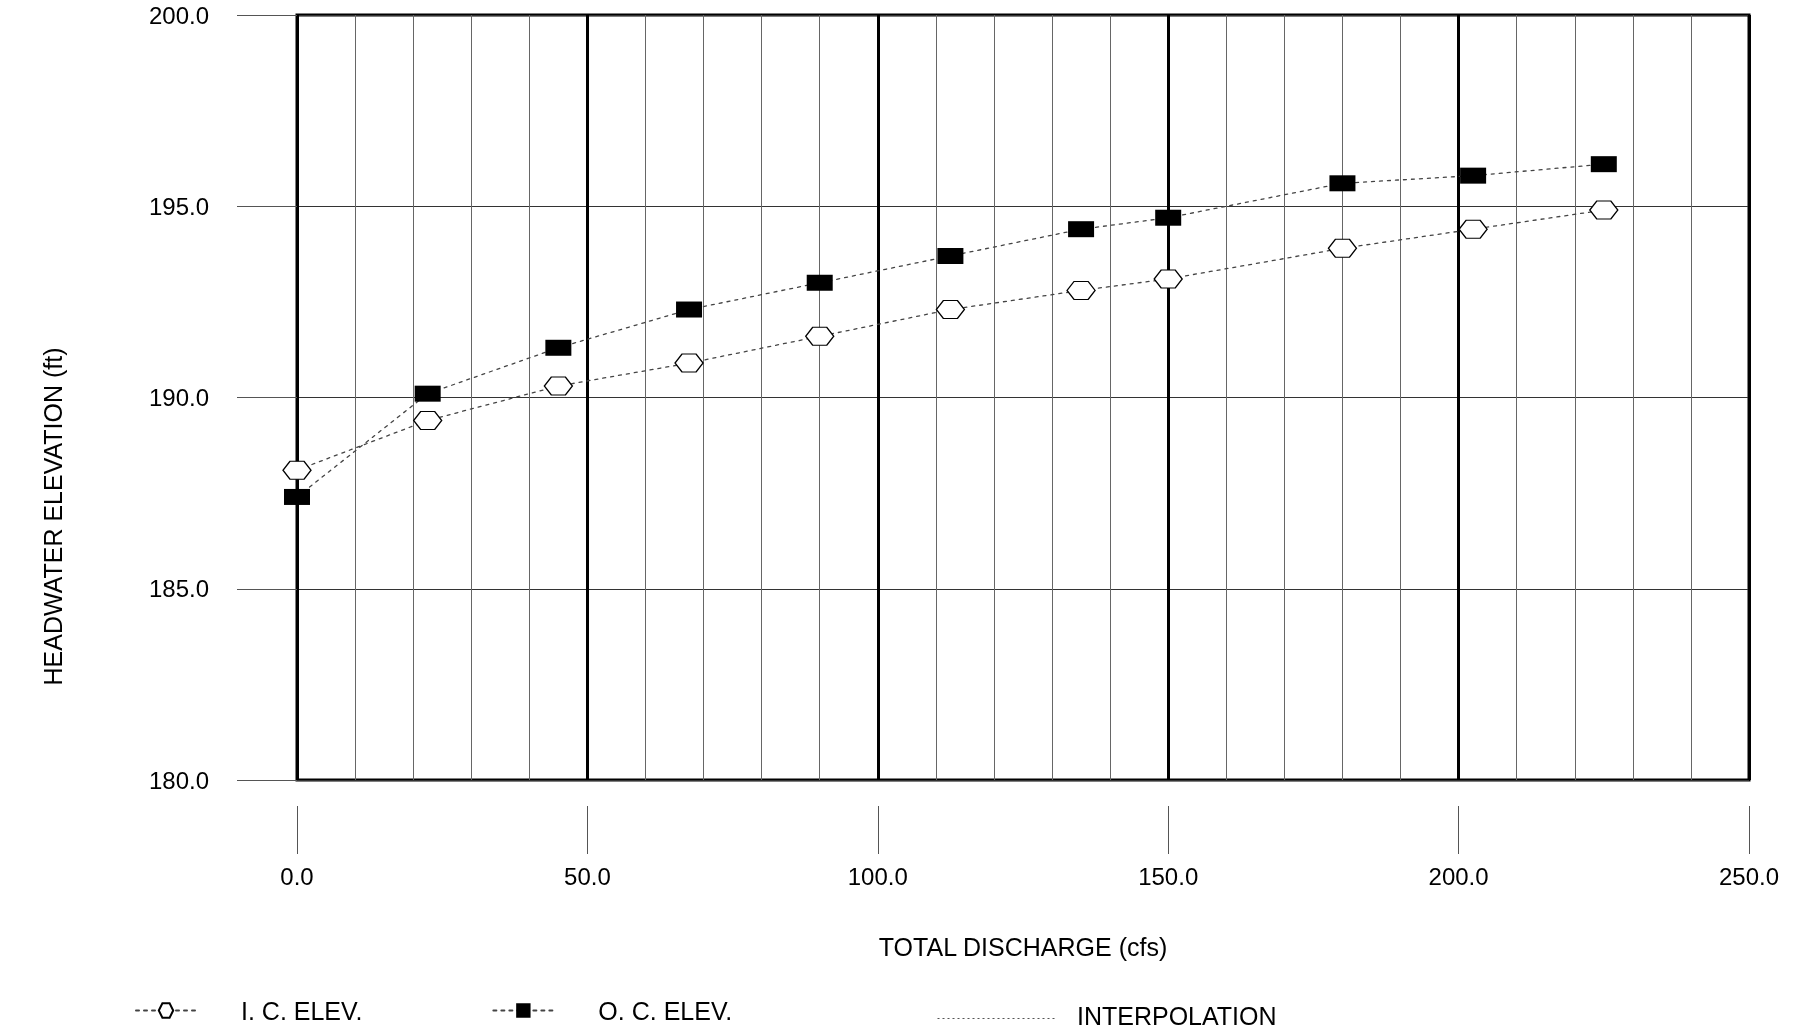 This screenshot has width=1804, height=1033. I want to click on x-tick-label: 100.0, so click(877, 876).